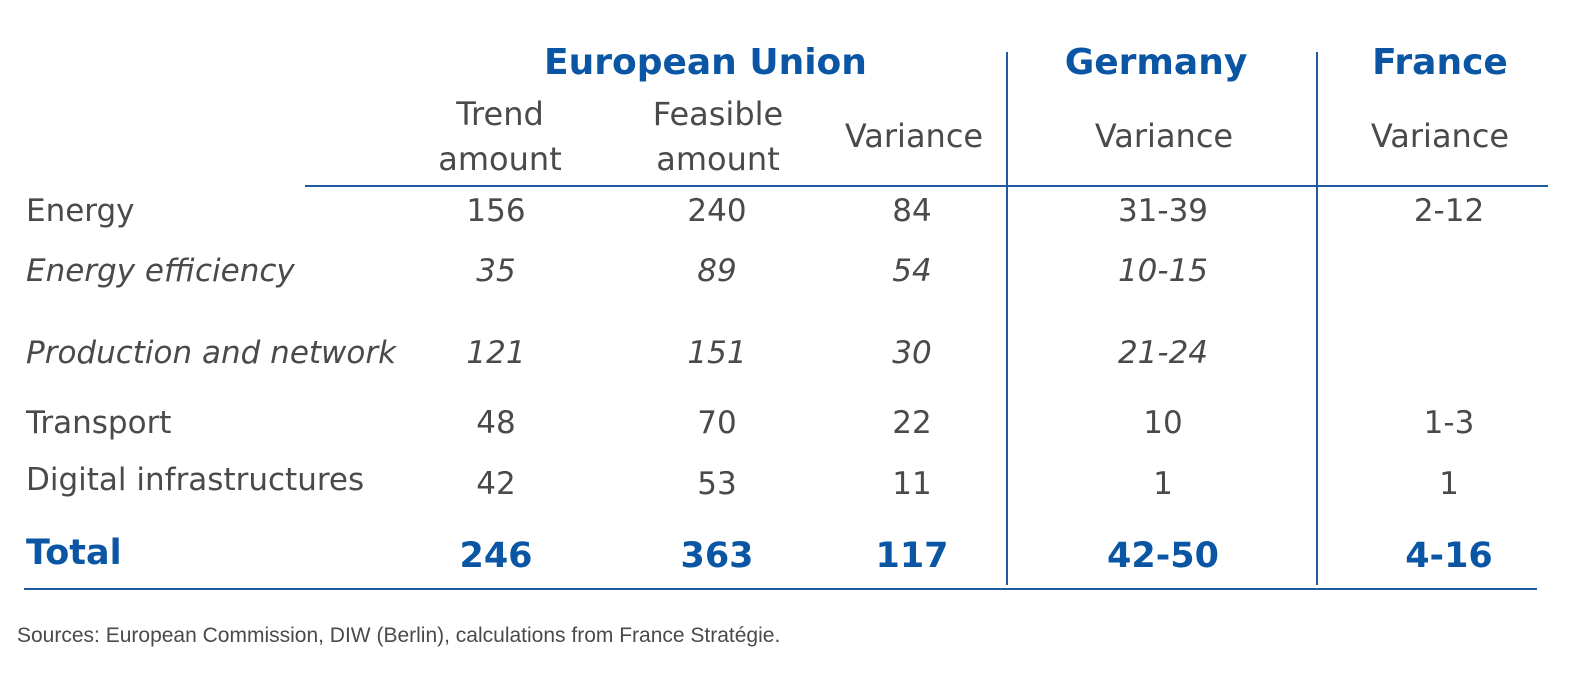 This screenshot has width=1596, height=681. What do you see at coordinates (914, 136) in the screenshot?
I see `column-header-eu-variance: Variance` at bounding box center [914, 136].